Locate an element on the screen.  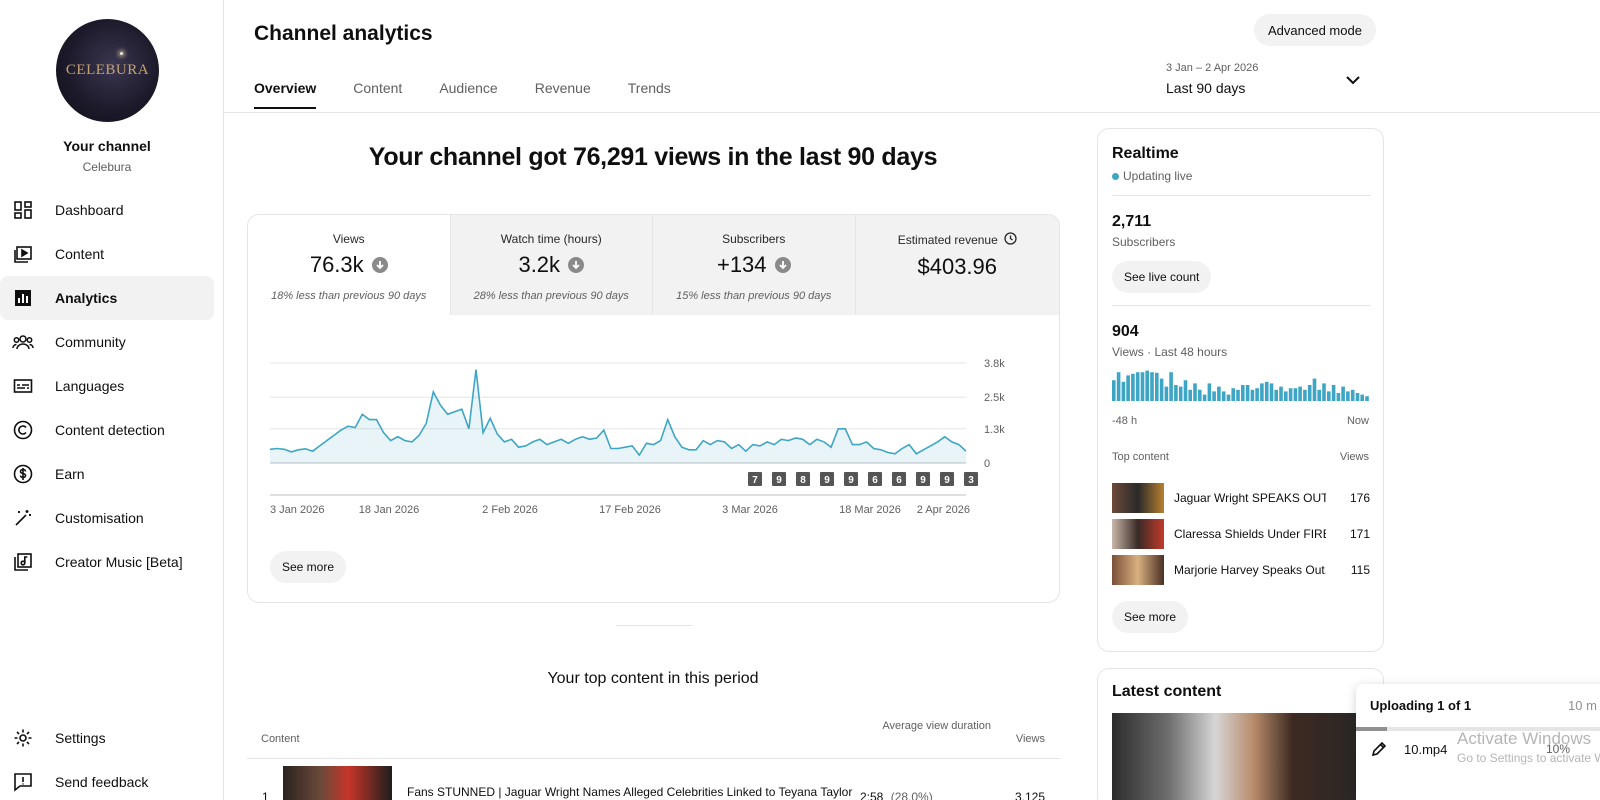
list-item: Claressa Shields Under FIRE... 171 is located at coordinates (1241, 534).